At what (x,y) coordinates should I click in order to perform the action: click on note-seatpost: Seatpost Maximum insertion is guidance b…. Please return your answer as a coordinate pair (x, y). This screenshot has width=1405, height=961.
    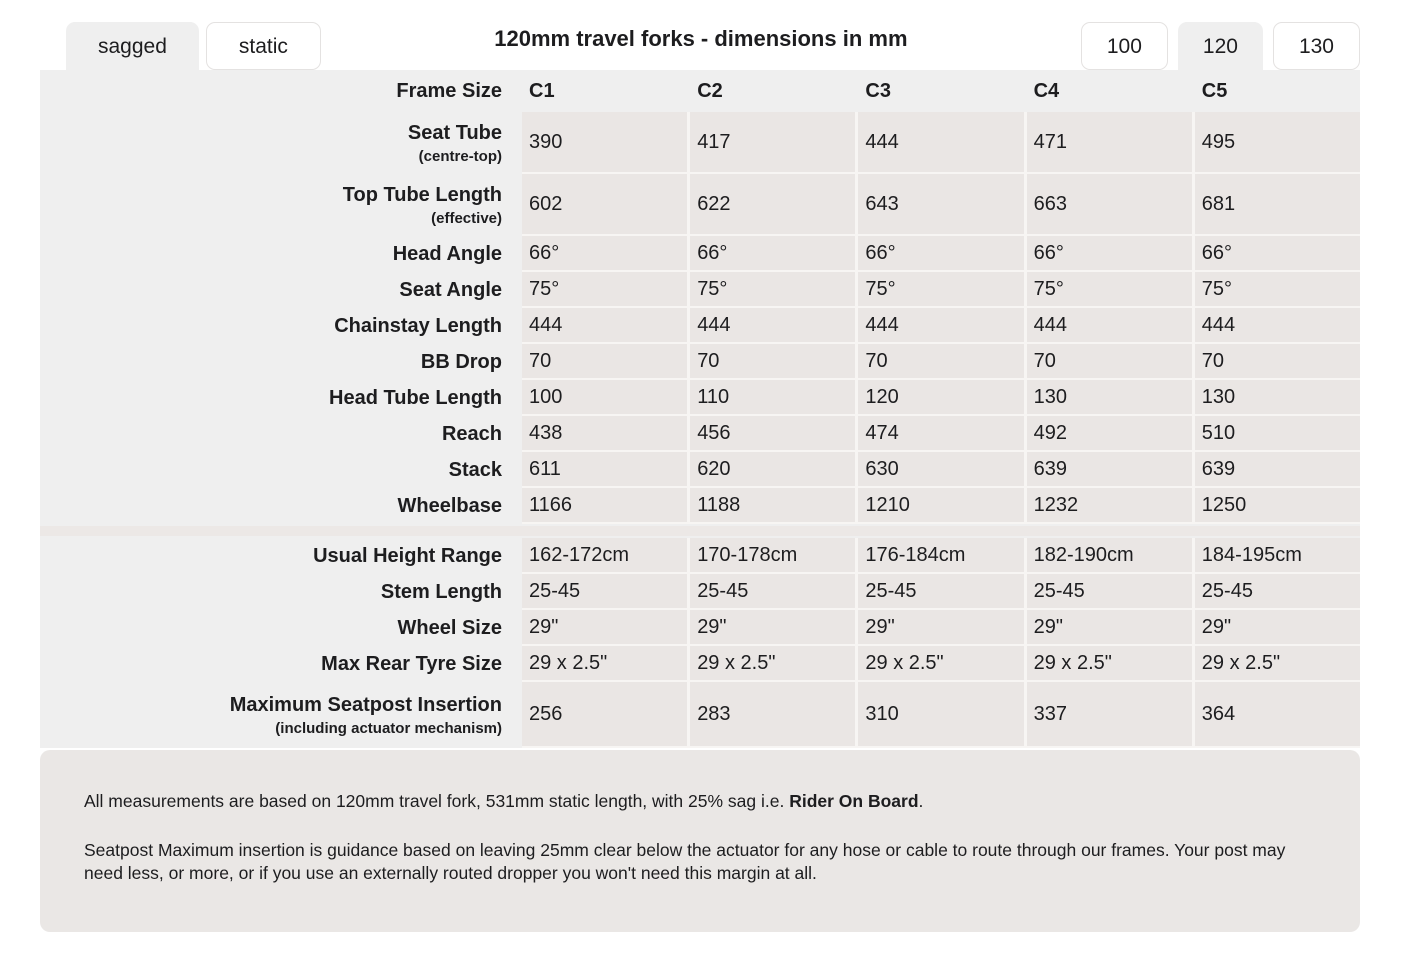
    Looking at the image, I should click on (685, 861).